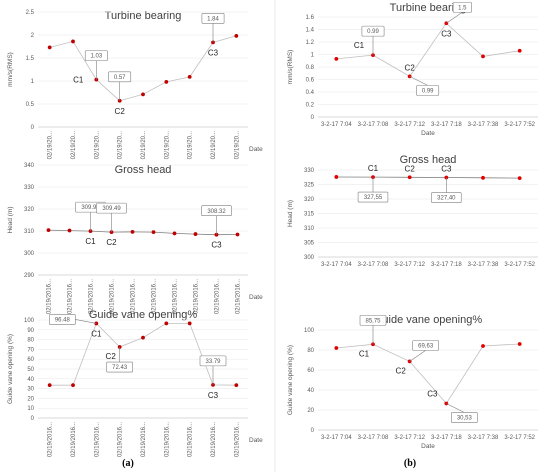  I want to click on callout: 327,55, so click(373, 190).